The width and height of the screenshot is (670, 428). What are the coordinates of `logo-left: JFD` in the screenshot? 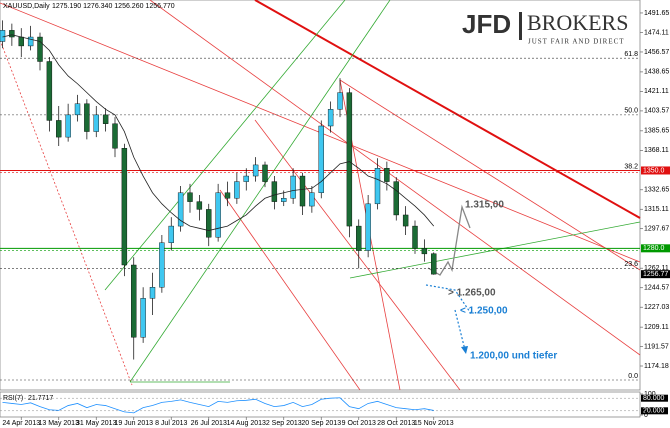 It's located at (486, 24).